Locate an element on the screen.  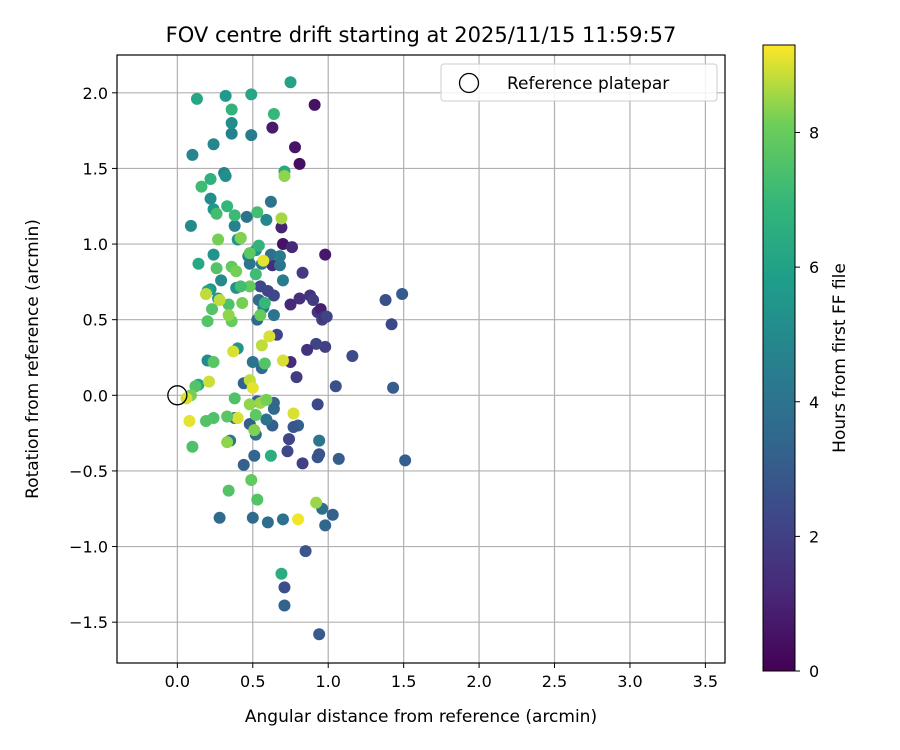
x-tick-label: 0.5 is located at coordinates (252, 681).